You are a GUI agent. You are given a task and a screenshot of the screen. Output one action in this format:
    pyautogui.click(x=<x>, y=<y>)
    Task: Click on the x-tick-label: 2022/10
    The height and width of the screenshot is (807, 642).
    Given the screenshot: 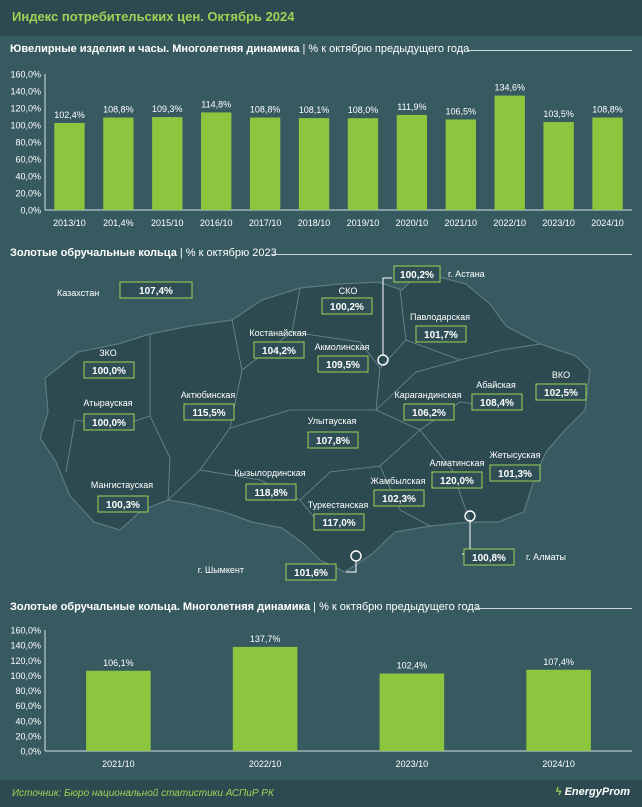 What is the action you would take?
    pyautogui.click(x=265, y=764)
    